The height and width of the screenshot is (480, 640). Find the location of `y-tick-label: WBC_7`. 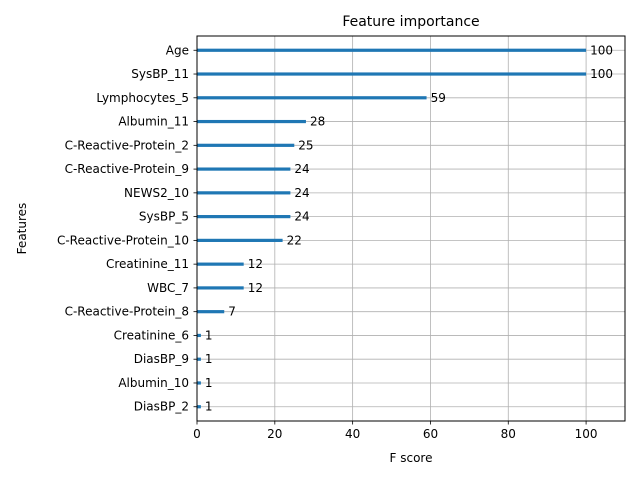

y-tick-label: WBC_7 is located at coordinates (168, 288).